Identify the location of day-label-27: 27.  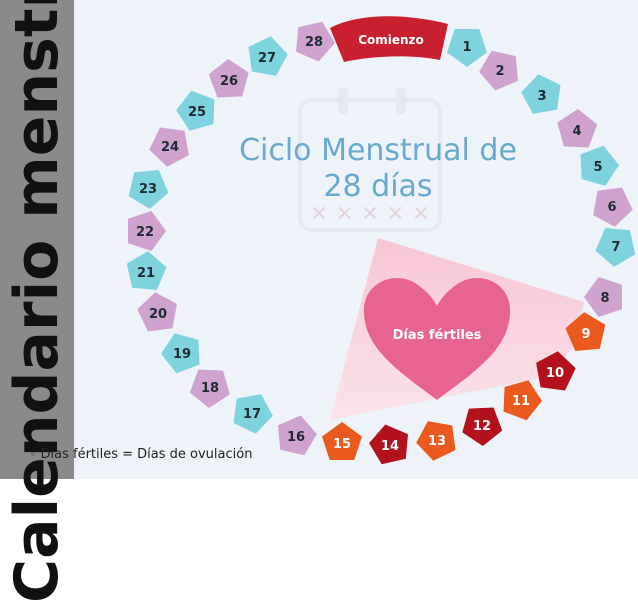
(267, 58).